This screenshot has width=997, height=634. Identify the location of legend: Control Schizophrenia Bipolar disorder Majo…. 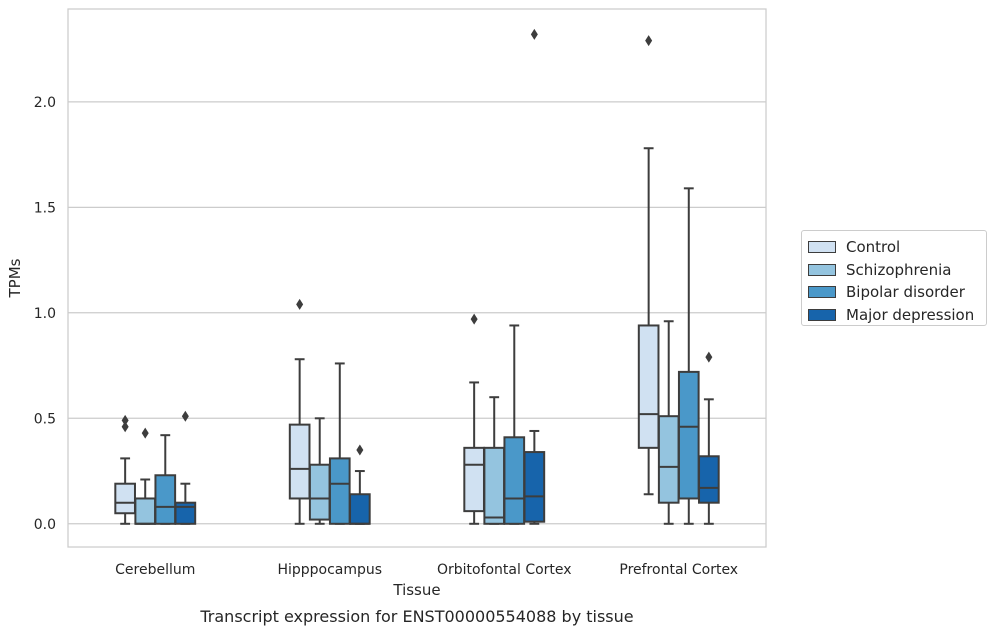
(894, 278).